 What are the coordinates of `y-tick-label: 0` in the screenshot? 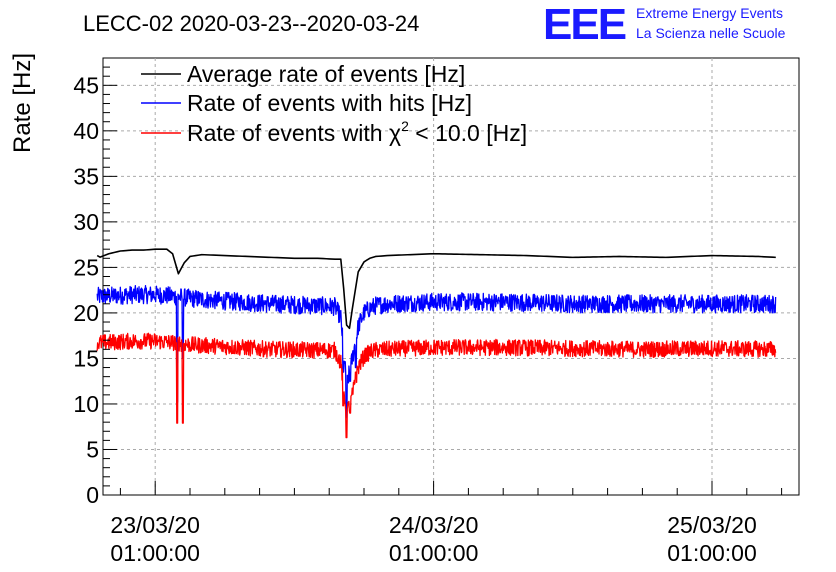 It's located at (92, 495).